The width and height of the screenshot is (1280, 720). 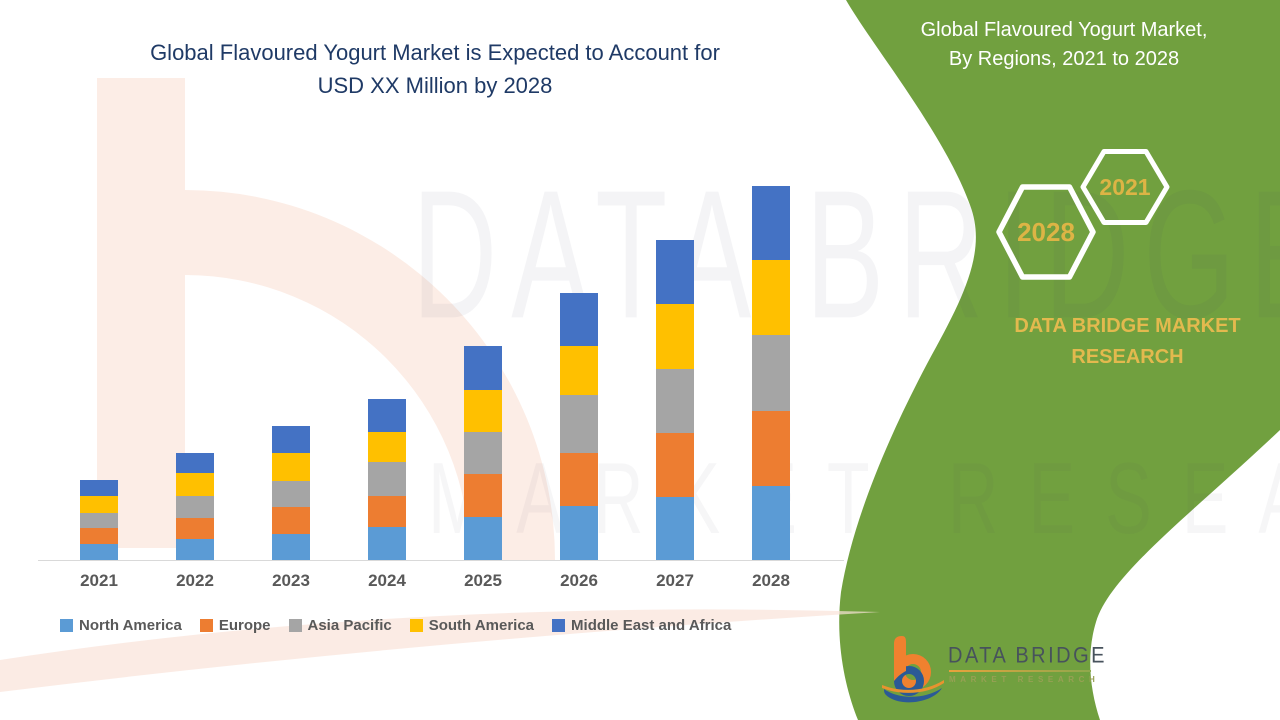 I want to click on legend-label: Asia Pacific, so click(x=349, y=625).